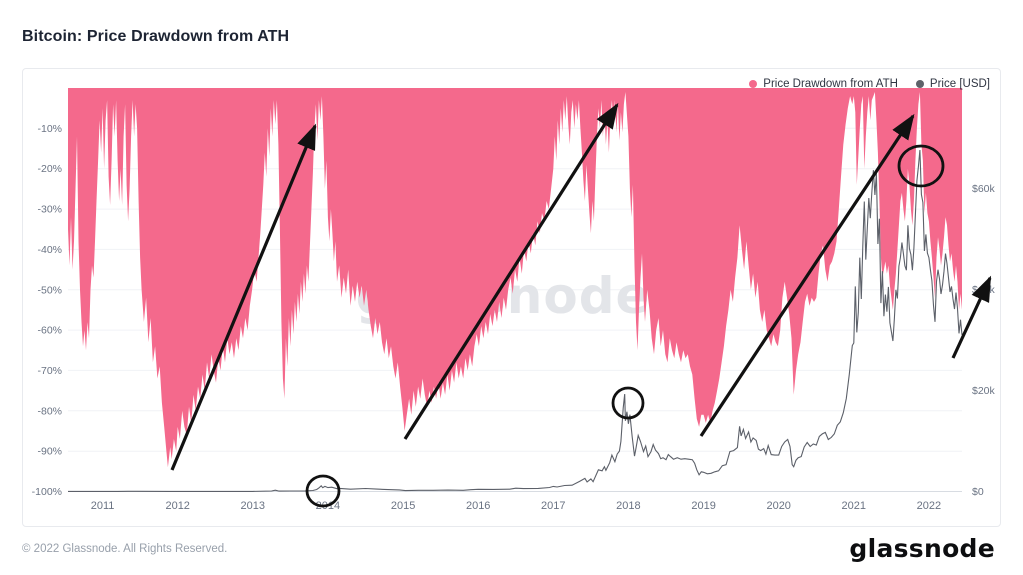 The height and width of the screenshot is (575, 1023). I want to click on chart-legend: Price Drawdown from ATH Price [USD], so click(869, 84).